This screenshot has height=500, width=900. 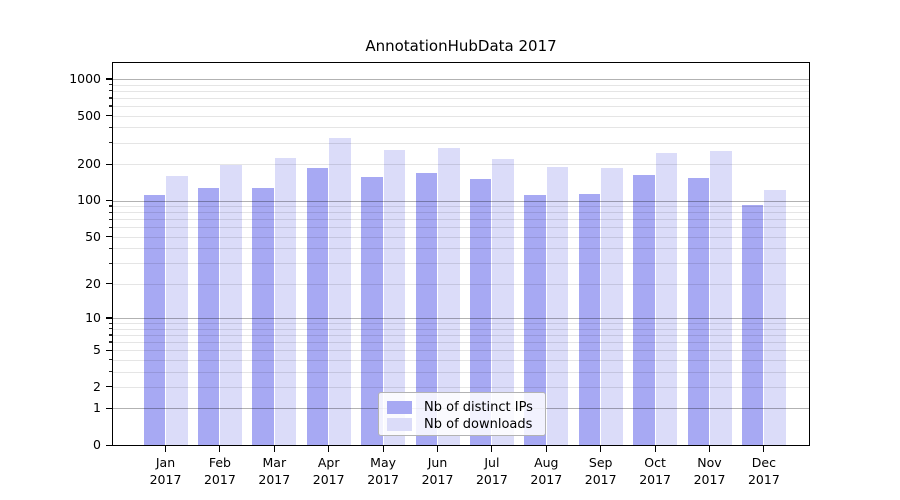 What do you see at coordinates (263, 316) in the screenshot?
I see `bar-distinct-ips-mar` at bounding box center [263, 316].